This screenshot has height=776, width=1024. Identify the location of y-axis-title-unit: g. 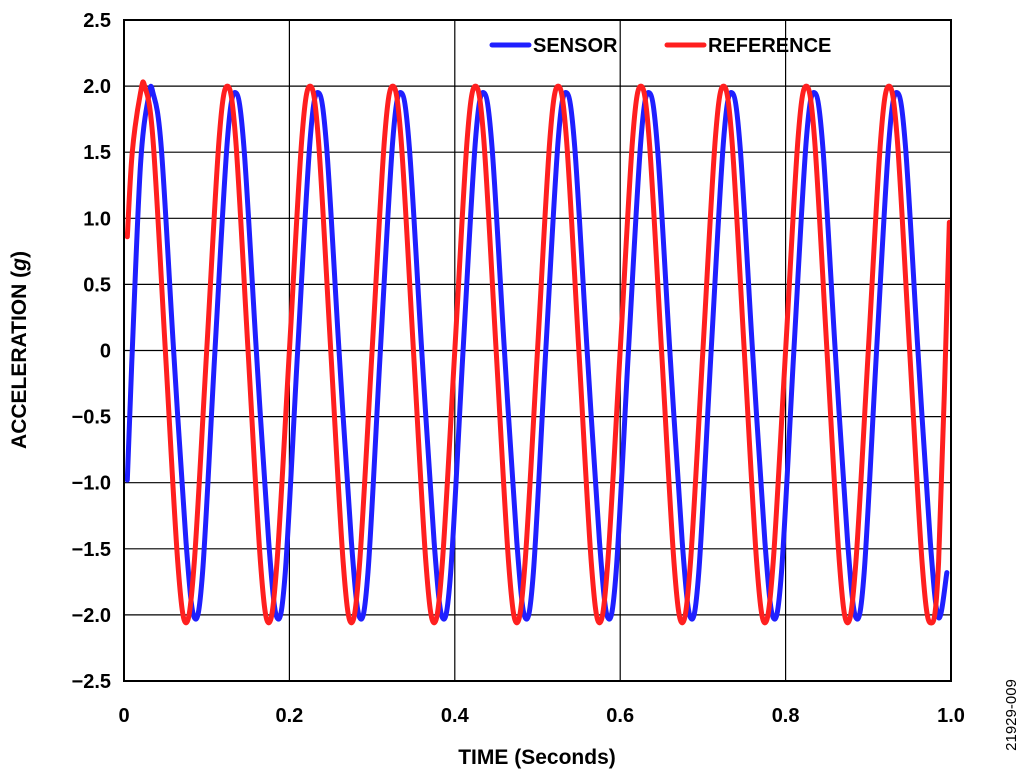
(19, 265).